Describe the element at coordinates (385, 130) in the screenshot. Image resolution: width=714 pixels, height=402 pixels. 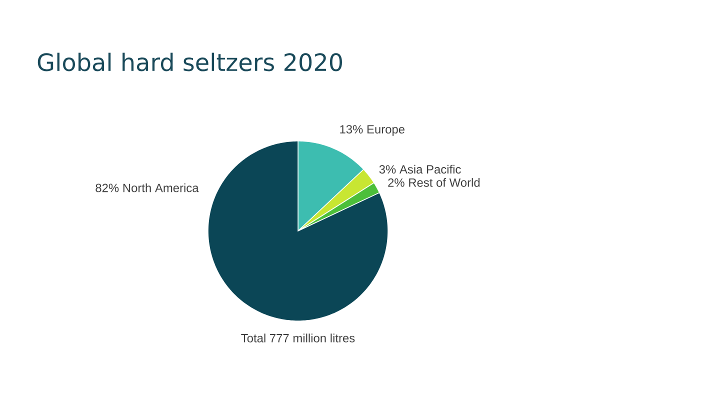
I see `slice-label: Europe` at that location.